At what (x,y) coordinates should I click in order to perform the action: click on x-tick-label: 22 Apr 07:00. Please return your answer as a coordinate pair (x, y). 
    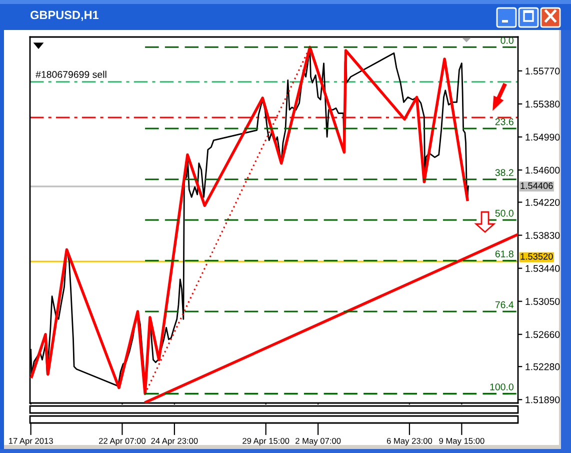
    Looking at the image, I should click on (122, 442).